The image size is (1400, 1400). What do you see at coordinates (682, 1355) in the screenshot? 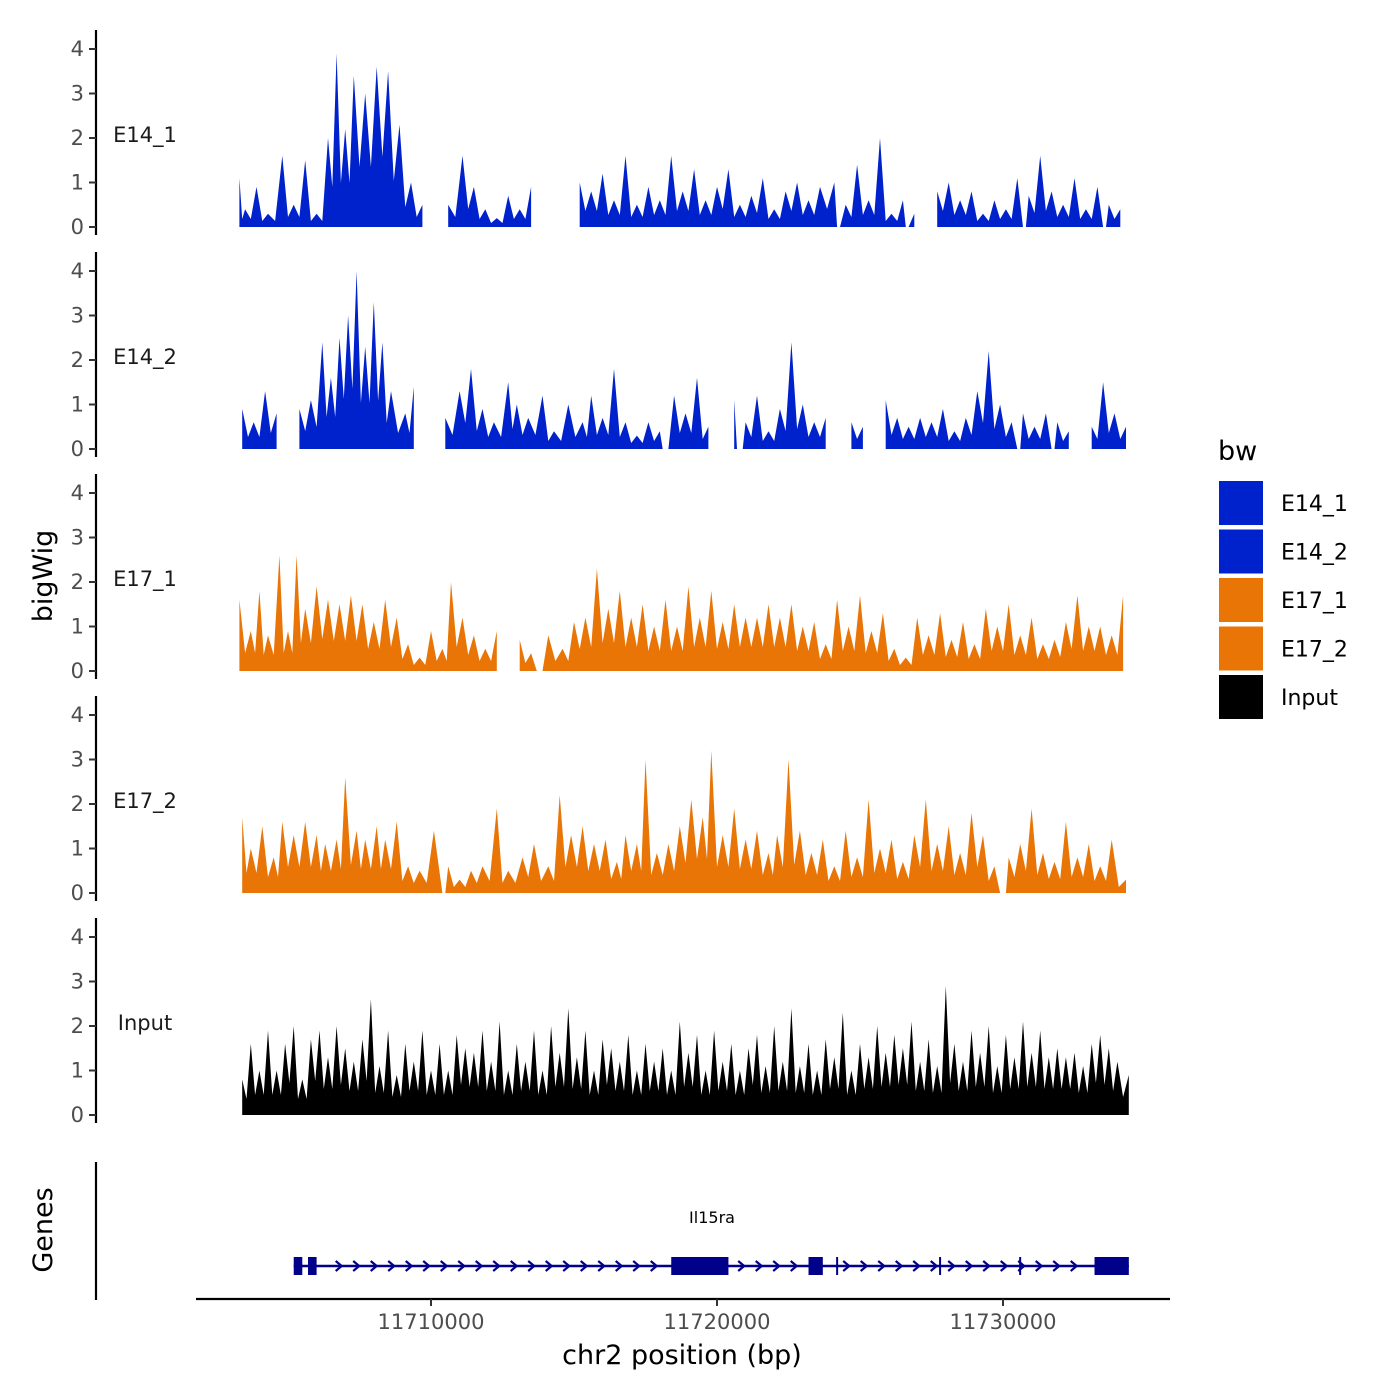
I see `x-axis-title: chr2 position (bp)` at bounding box center [682, 1355].